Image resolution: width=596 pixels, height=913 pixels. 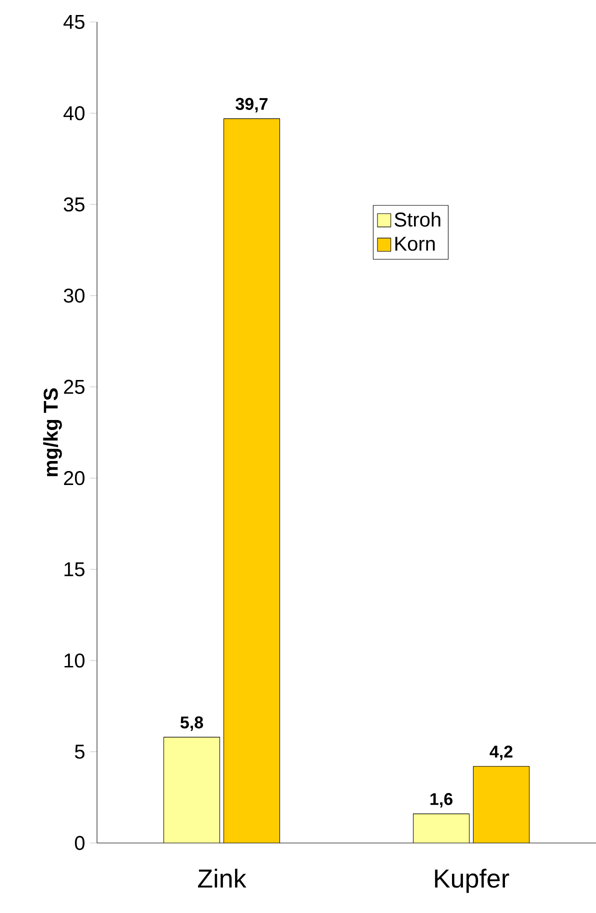 What do you see at coordinates (79, 843) in the screenshot?
I see `y-tick-label: 0` at bounding box center [79, 843].